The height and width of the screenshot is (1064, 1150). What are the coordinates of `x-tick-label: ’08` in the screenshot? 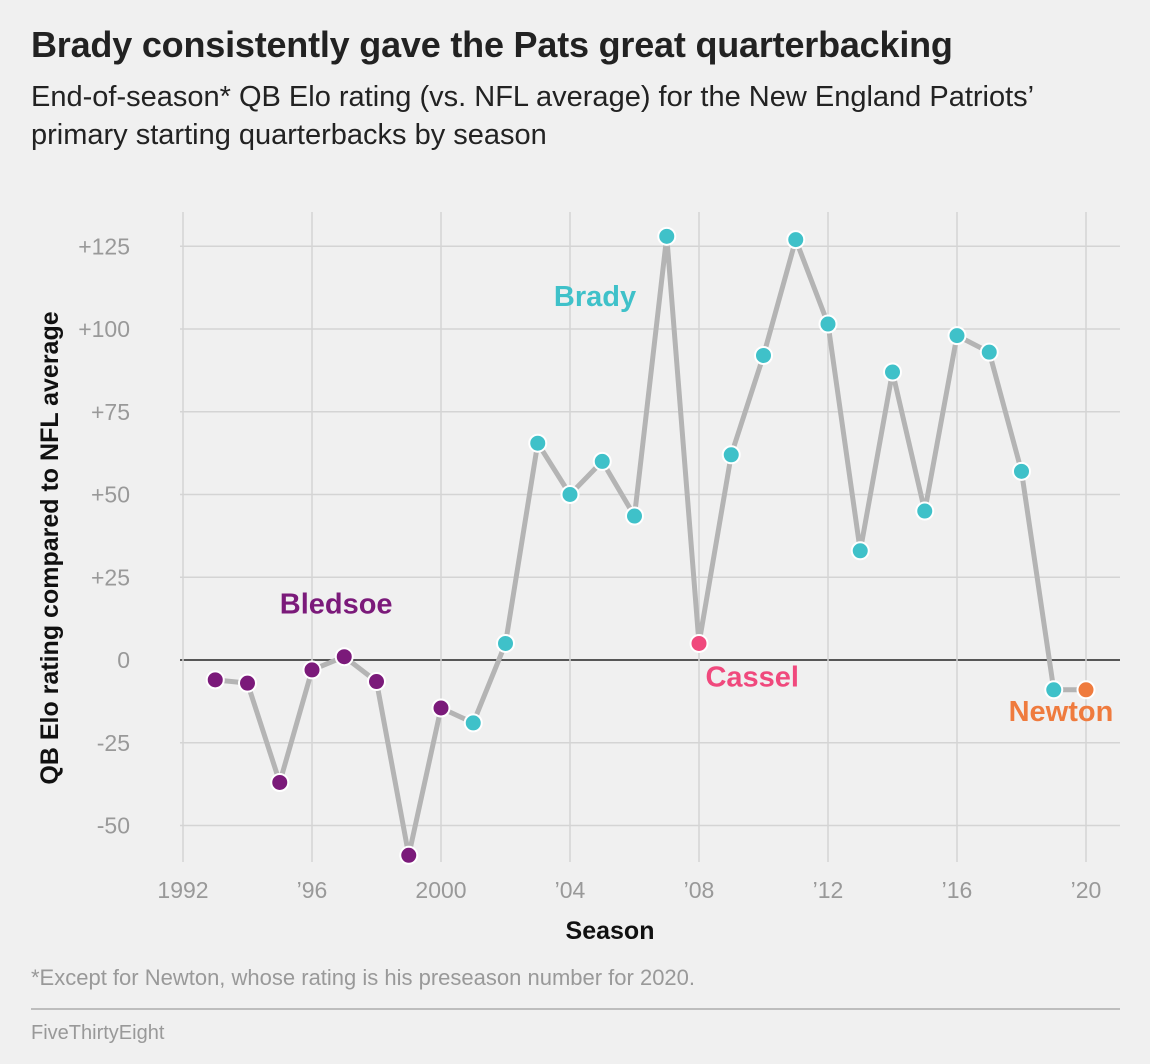 It's located at (699, 890).